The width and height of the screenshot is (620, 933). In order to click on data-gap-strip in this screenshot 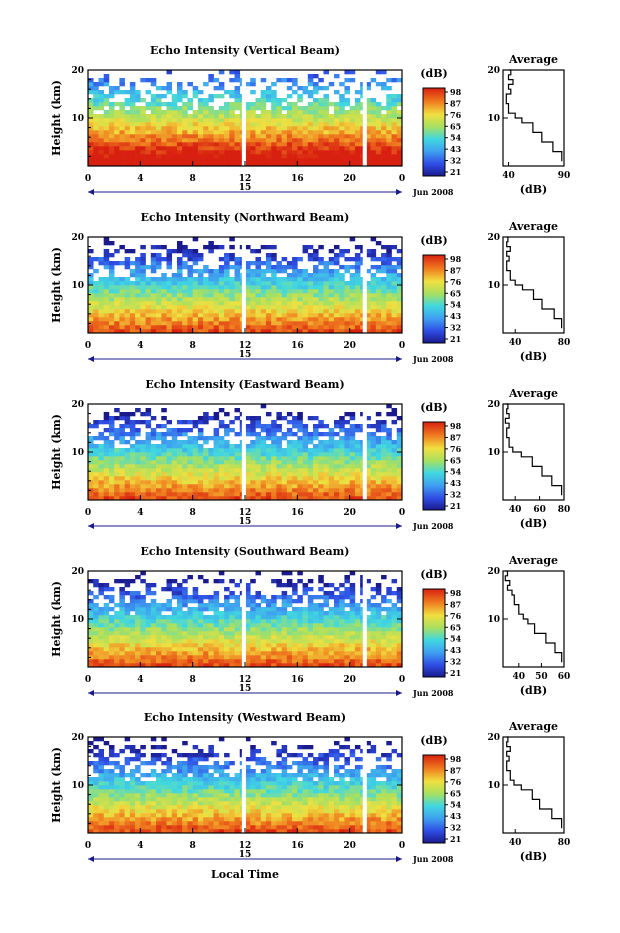, I will do `click(244, 452)`.